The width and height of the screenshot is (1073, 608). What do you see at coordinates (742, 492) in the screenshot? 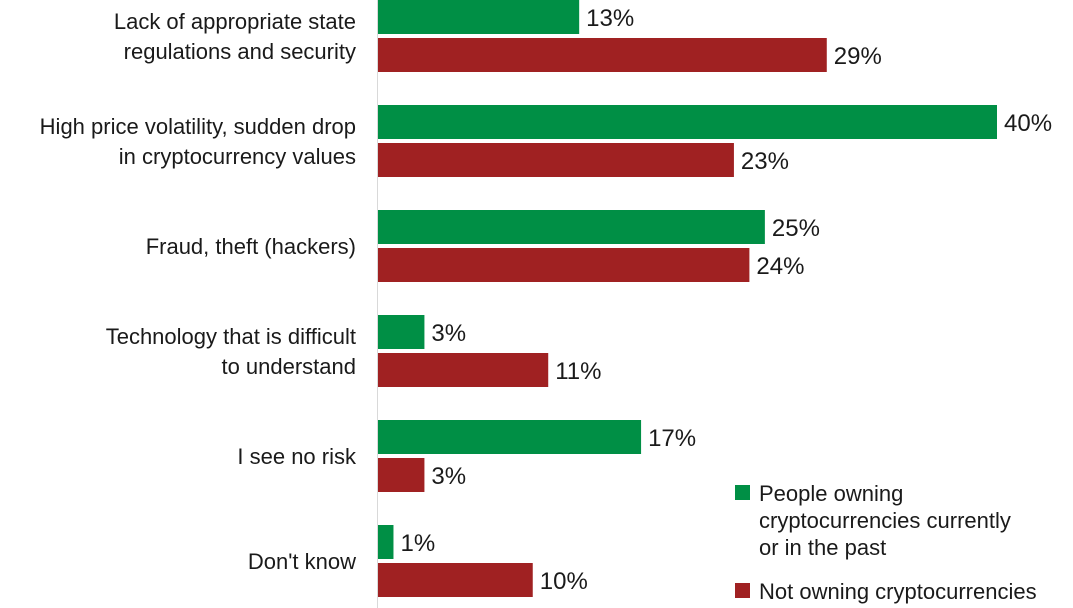
I see `legend-swatch-owning` at bounding box center [742, 492].